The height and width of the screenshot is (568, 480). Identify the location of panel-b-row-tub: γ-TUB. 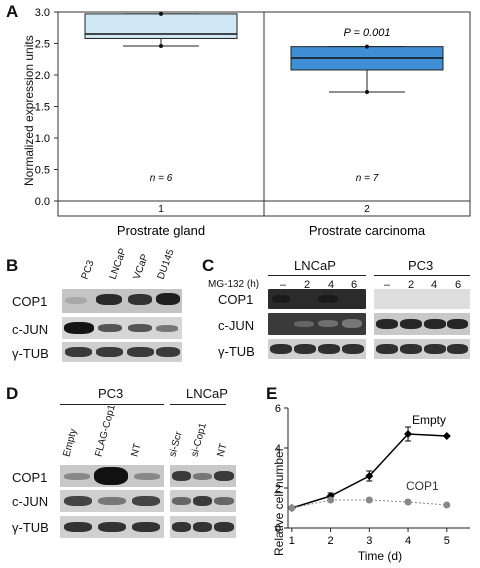
(30, 353).